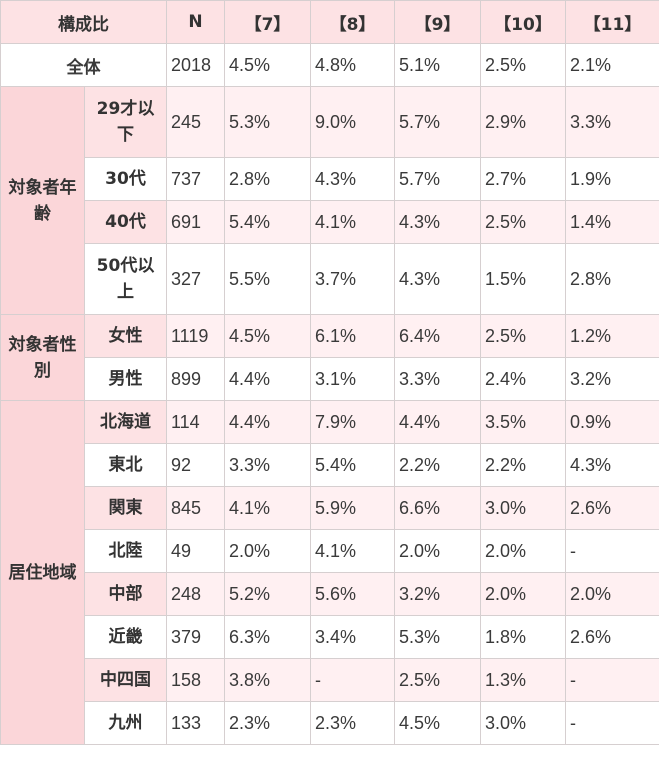 The height and width of the screenshot is (775, 659). Describe the element at coordinates (125, 551) in the screenshot. I see `row-label: 北陸` at that location.